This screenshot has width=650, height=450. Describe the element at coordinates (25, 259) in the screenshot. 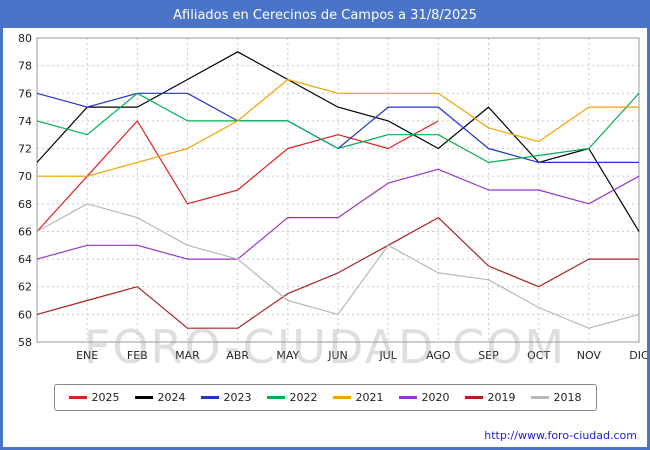

I see `y-tick-label: 64` at that location.